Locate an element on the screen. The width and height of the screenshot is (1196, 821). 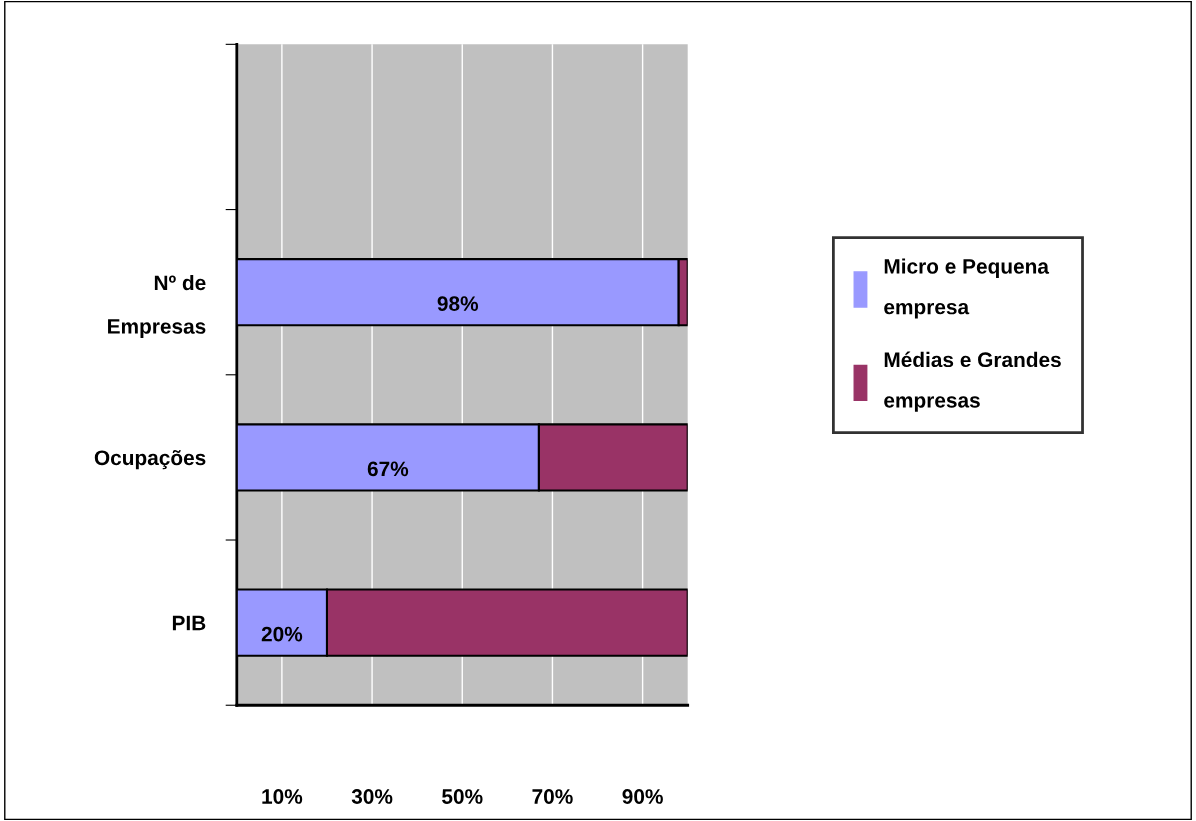
data-label: 20% is located at coordinates (282, 634).